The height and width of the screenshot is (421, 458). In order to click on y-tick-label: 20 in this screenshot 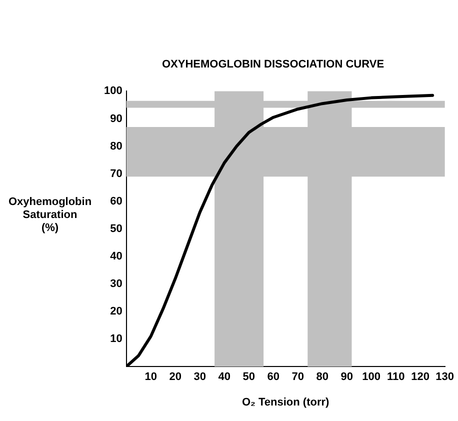, I will do `click(116, 312)`.